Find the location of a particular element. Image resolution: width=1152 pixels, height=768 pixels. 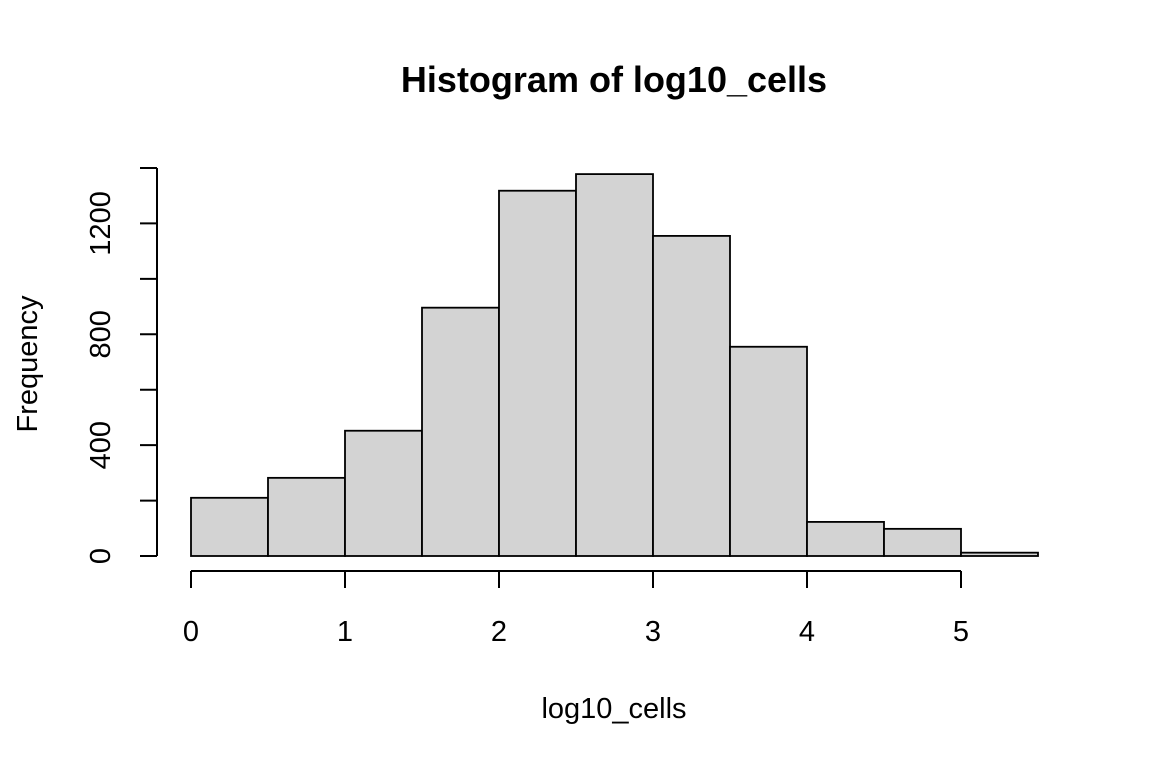

chart-title: Histogram of log10_cells is located at coordinates (614, 79).